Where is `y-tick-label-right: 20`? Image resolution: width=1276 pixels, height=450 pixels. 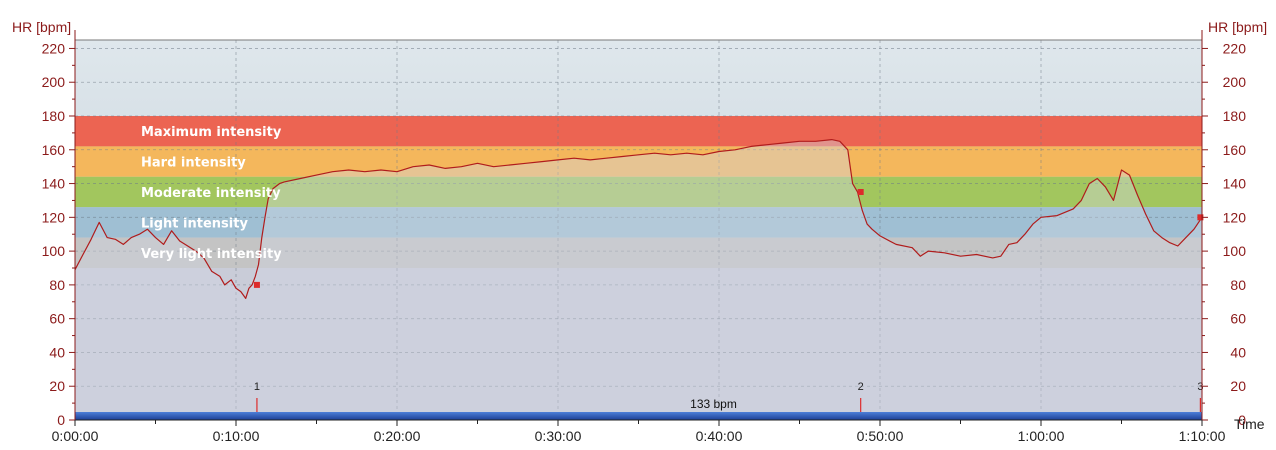 y-tick-label-right: 20 is located at coordinates (1238, 386).